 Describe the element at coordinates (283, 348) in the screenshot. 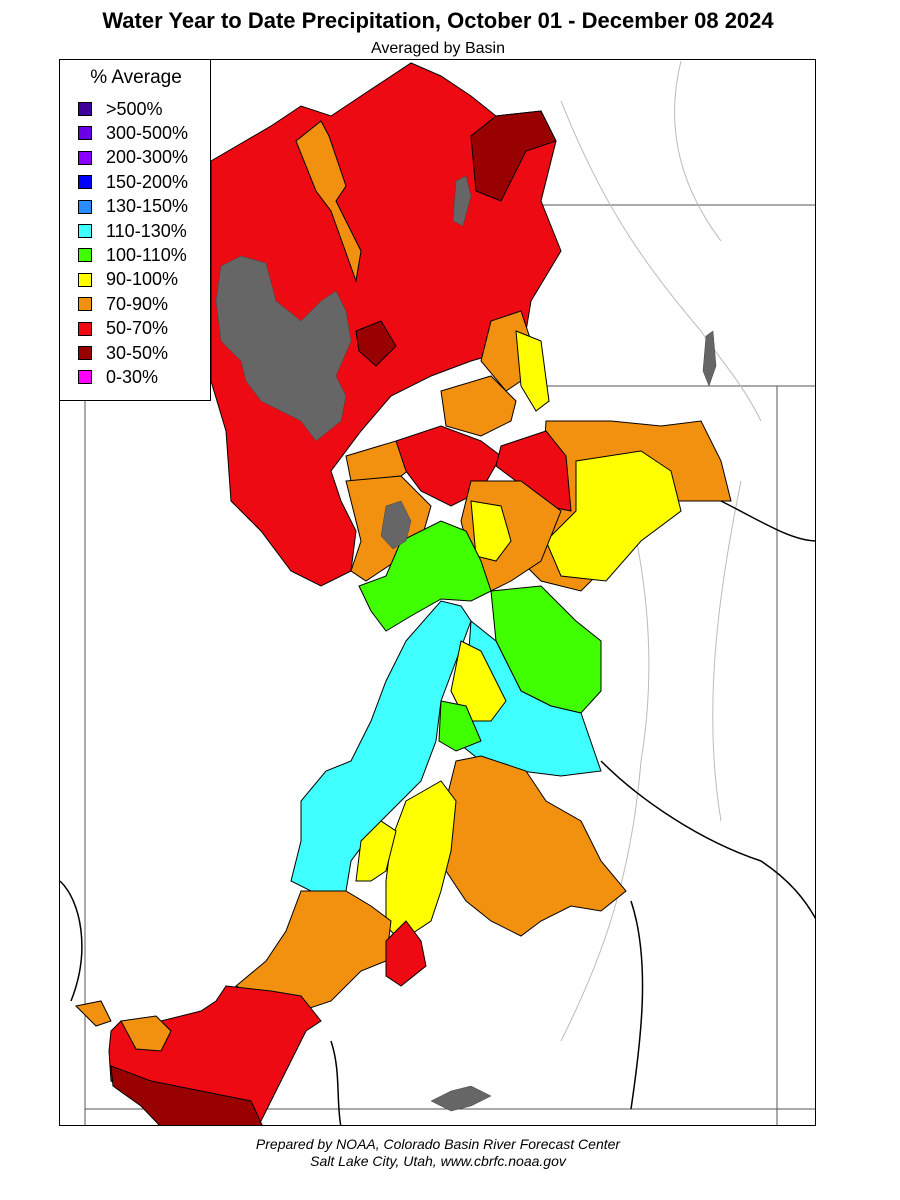

I see `lake-great-salt` at that location.